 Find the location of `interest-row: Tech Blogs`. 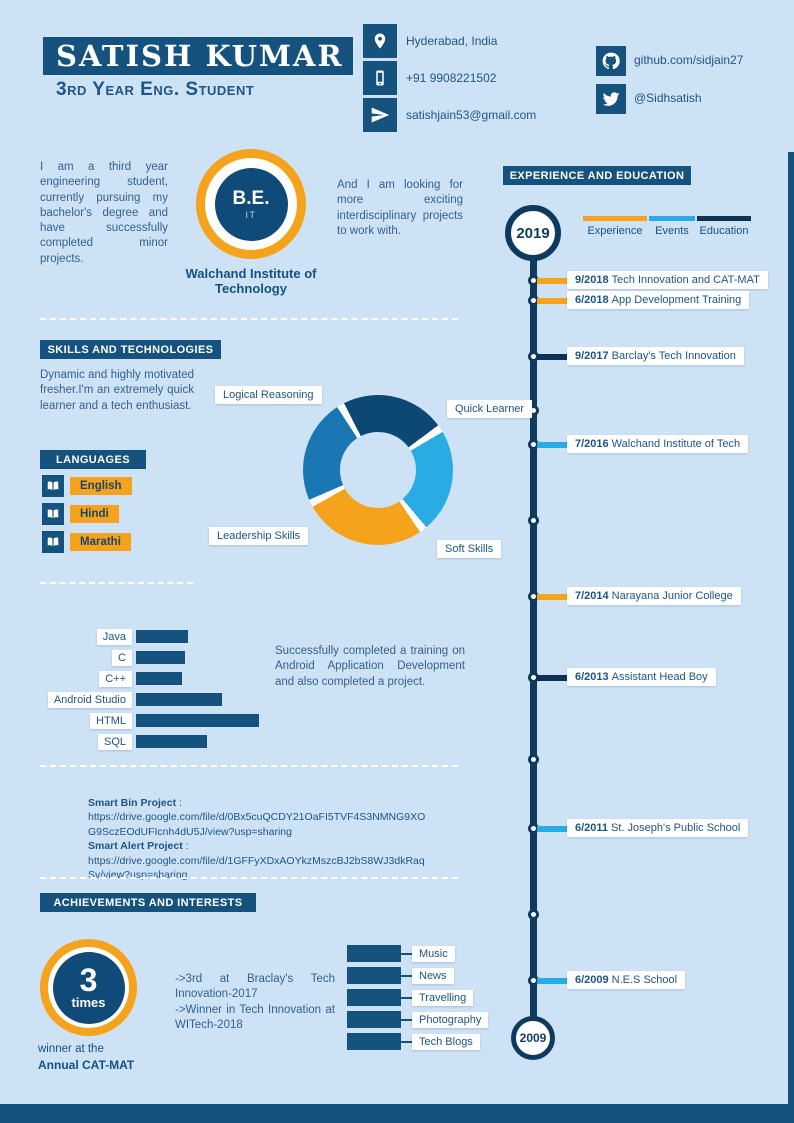

interest-row: Tech Blogs is located at coordinates (413, 1041).